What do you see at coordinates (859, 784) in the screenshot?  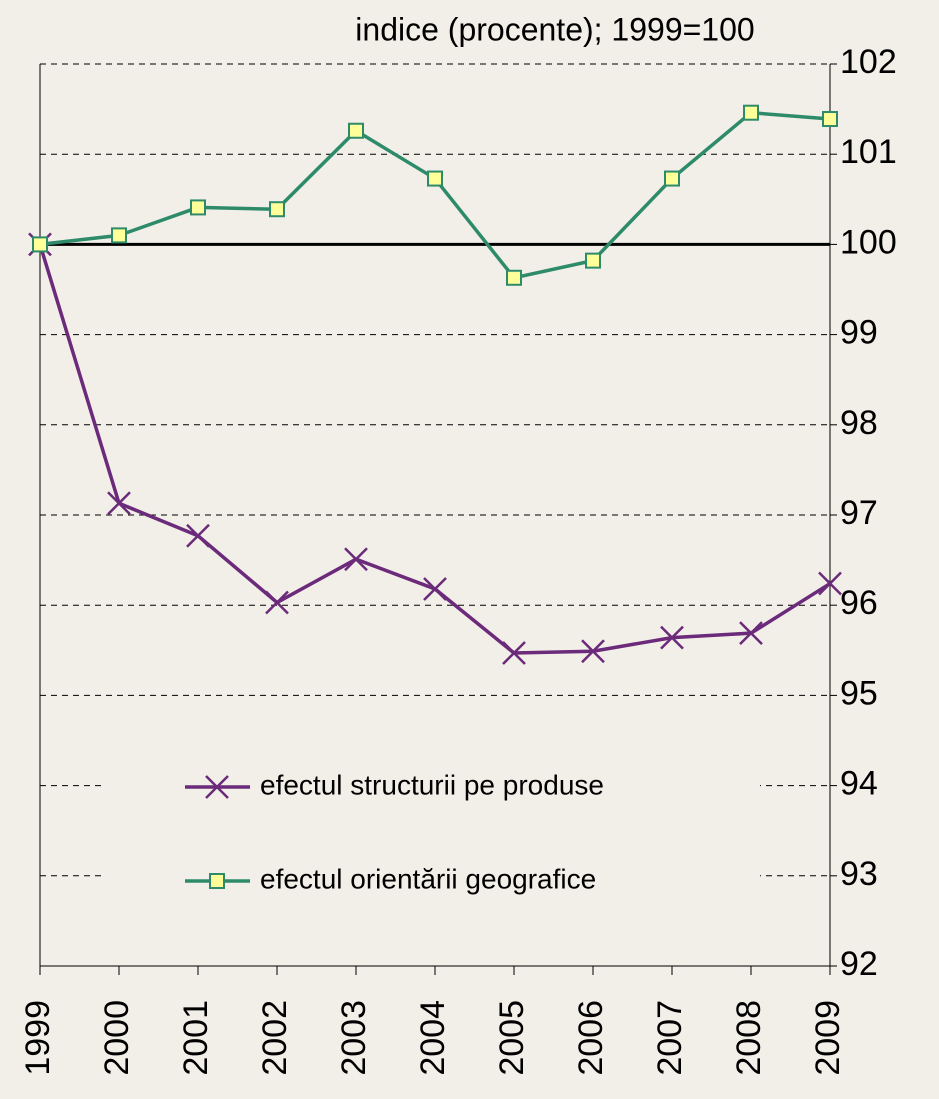 I see `y-tick-label: 94` at bounding box center [859, 784].